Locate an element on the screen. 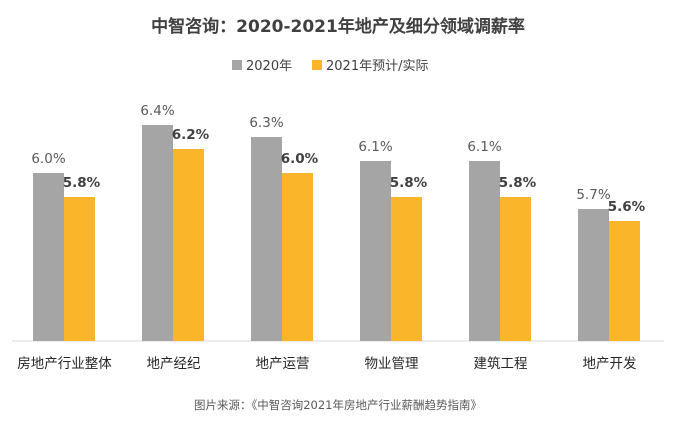  category-label-0: 房地产行业整体 is located at coordinates (64, 364).